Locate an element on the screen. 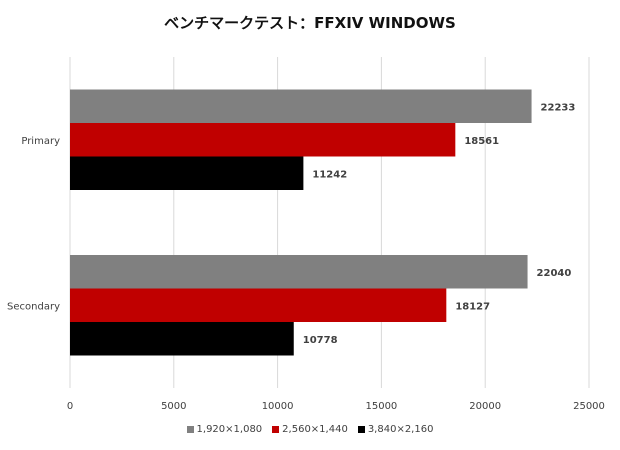 Image resolution: width=620 pixels, height=450 pixels. x-tick-label: 0 is located at coordinates (70, 406).